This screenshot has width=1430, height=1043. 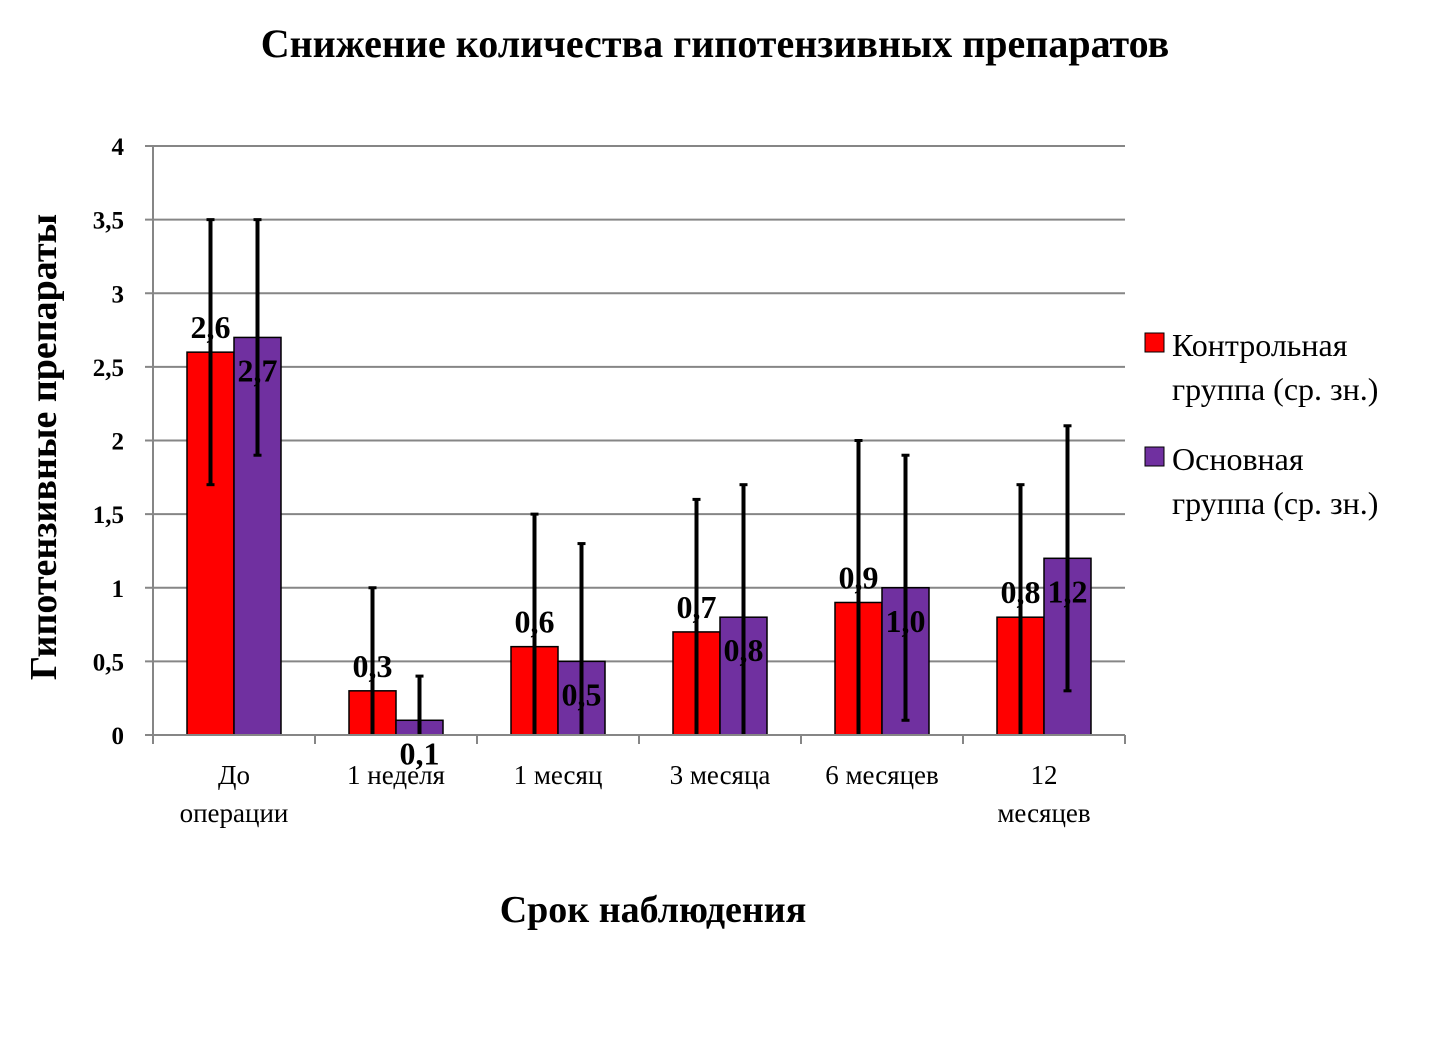 What do you see at coordinates (1044, 775) in the screenshot?
I see `x-tick-label: 12` at bounding box center [1044, 775].